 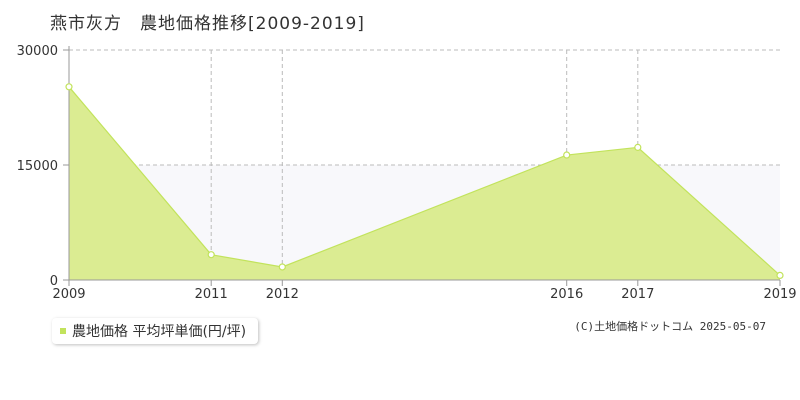 I want to click on x-tick-label: 2016, so click(x=566, y=294).